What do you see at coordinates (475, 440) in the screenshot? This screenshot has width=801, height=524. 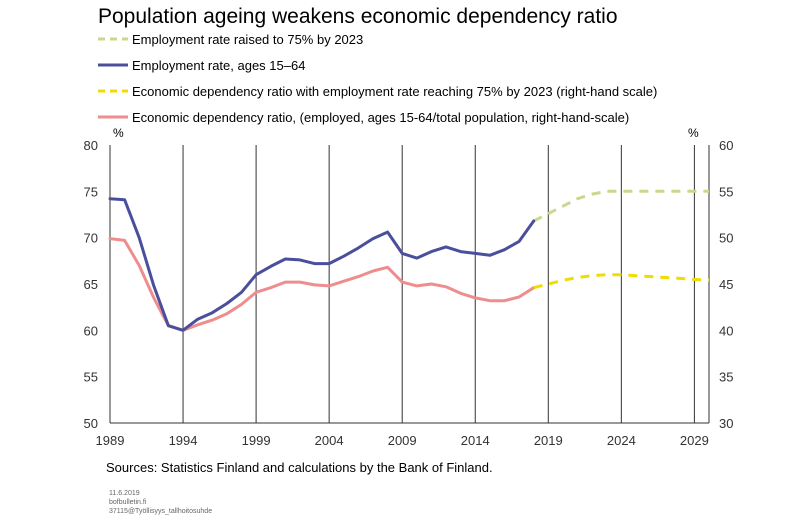 I see `x-tick-2014: 2014` at bounding box center [475, 440].